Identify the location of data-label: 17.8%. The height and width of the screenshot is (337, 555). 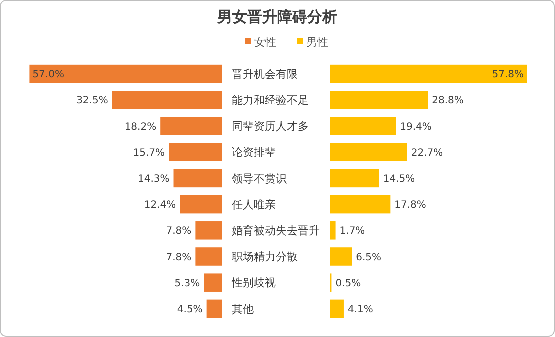
(410, 206).